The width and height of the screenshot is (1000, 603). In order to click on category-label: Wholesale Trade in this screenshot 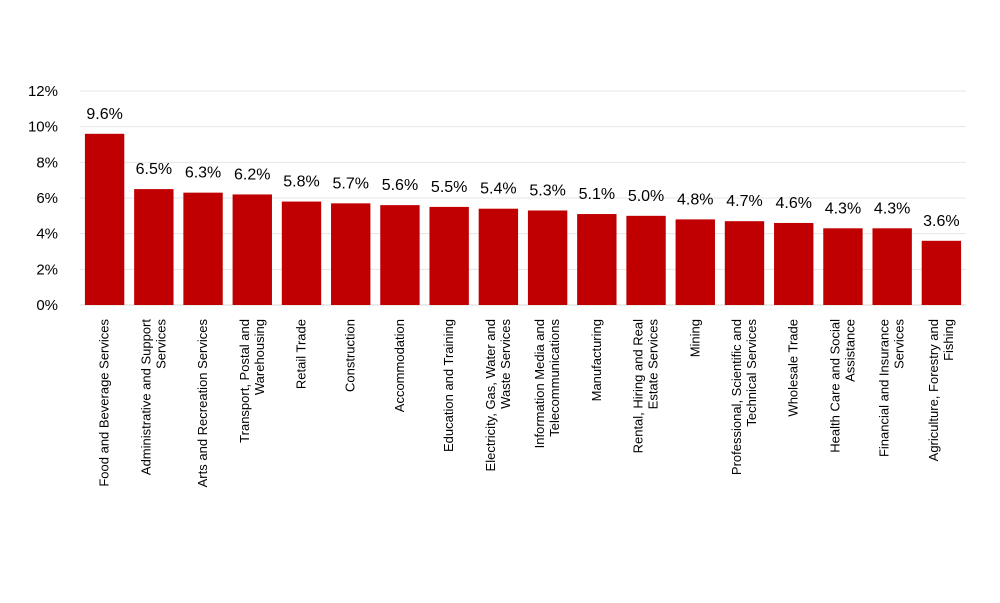, I will do `click(793, 368)`.